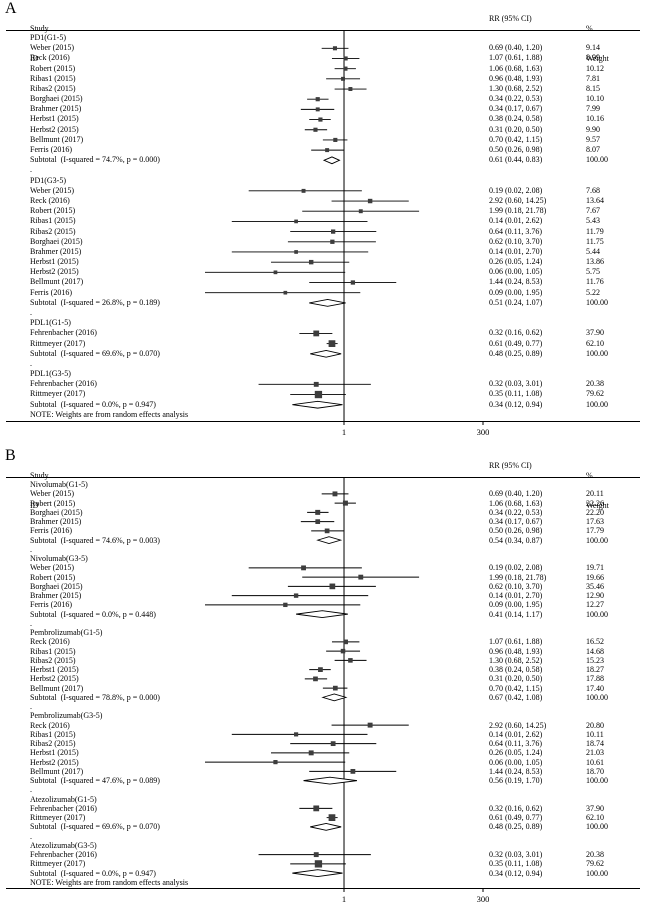 The width and height of the screenshot is (646, 914). Describe the element at coordinates (593, 251) in the screenshot. I see `weight-value: 5.44` at that location.